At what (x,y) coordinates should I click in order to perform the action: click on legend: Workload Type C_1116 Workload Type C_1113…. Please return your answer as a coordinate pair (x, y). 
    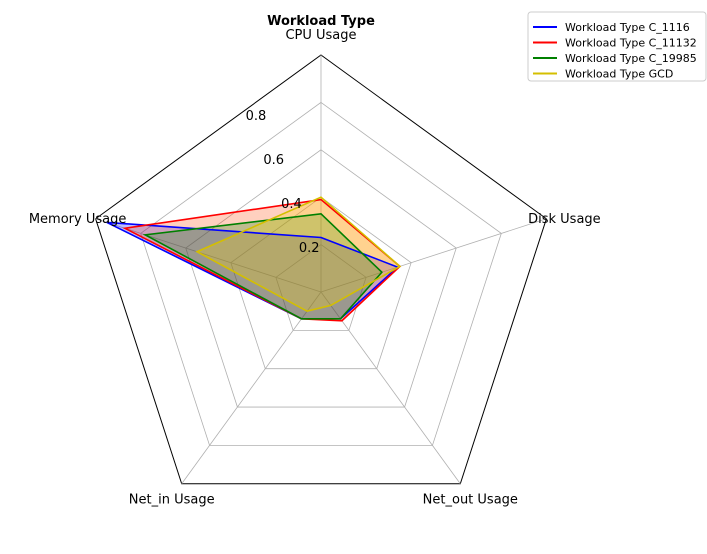
    Looking at the image, I should click on (617, 46).